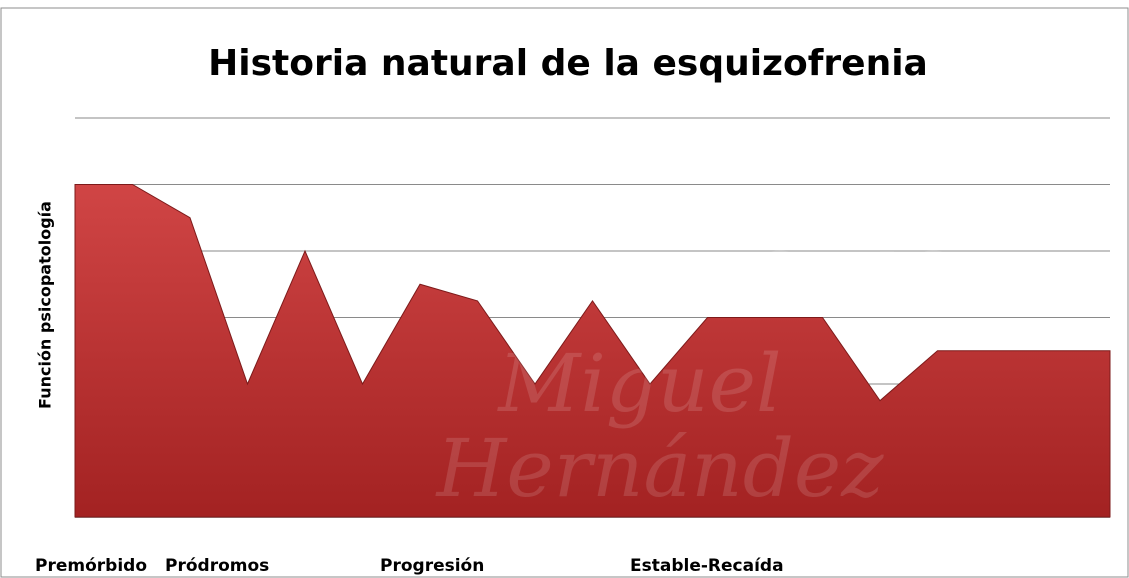 This screenshot has height=578, width=1129. Describe the element at coordinates (660, 468) in the screenshot. I see `watermark: Hernández` at that location.